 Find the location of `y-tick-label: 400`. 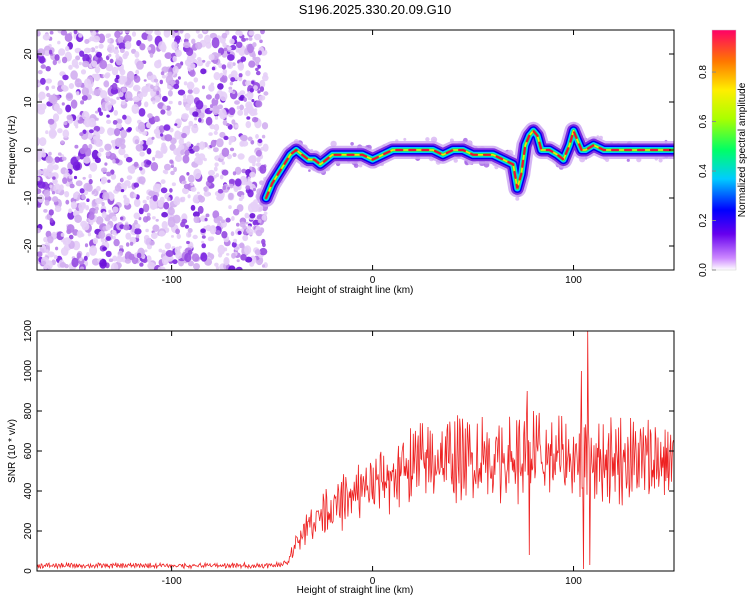

y-tick-label: 400 is located at coordinates (28, 490).